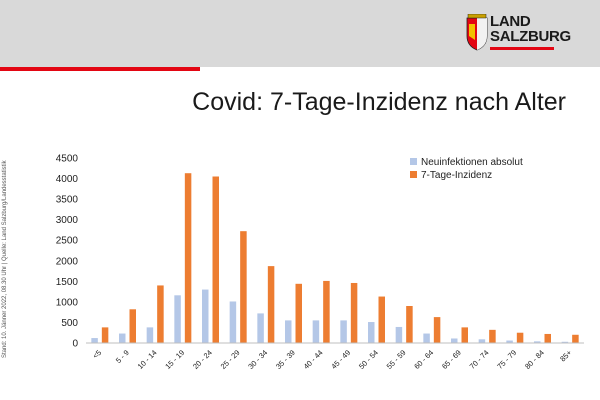 This screenshot has width=600, height=400. I want to click on x-tick-label: 45 - 49, so click(340, 359).